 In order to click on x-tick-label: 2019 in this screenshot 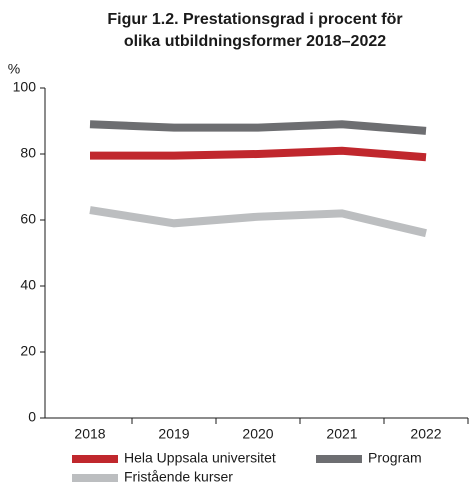, I will do `click(173, 434)`.